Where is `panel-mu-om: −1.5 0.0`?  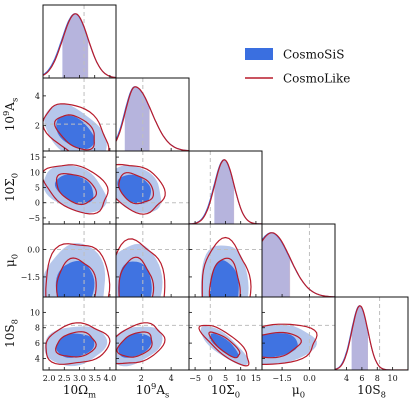 panel-mu-om: −1.5 0.0 is located at coordinates (69, 260).